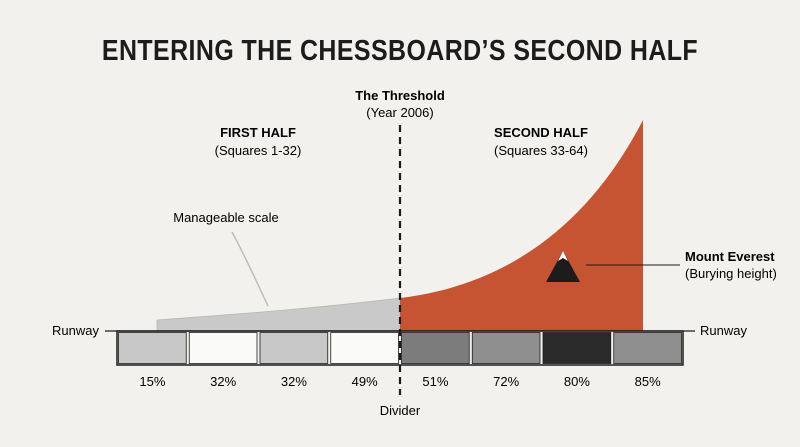  What do you see at coordinates (258, 132) in the screenshot?
I see `first-half-title: FIRST HALF` at bounding box center [258, 132].